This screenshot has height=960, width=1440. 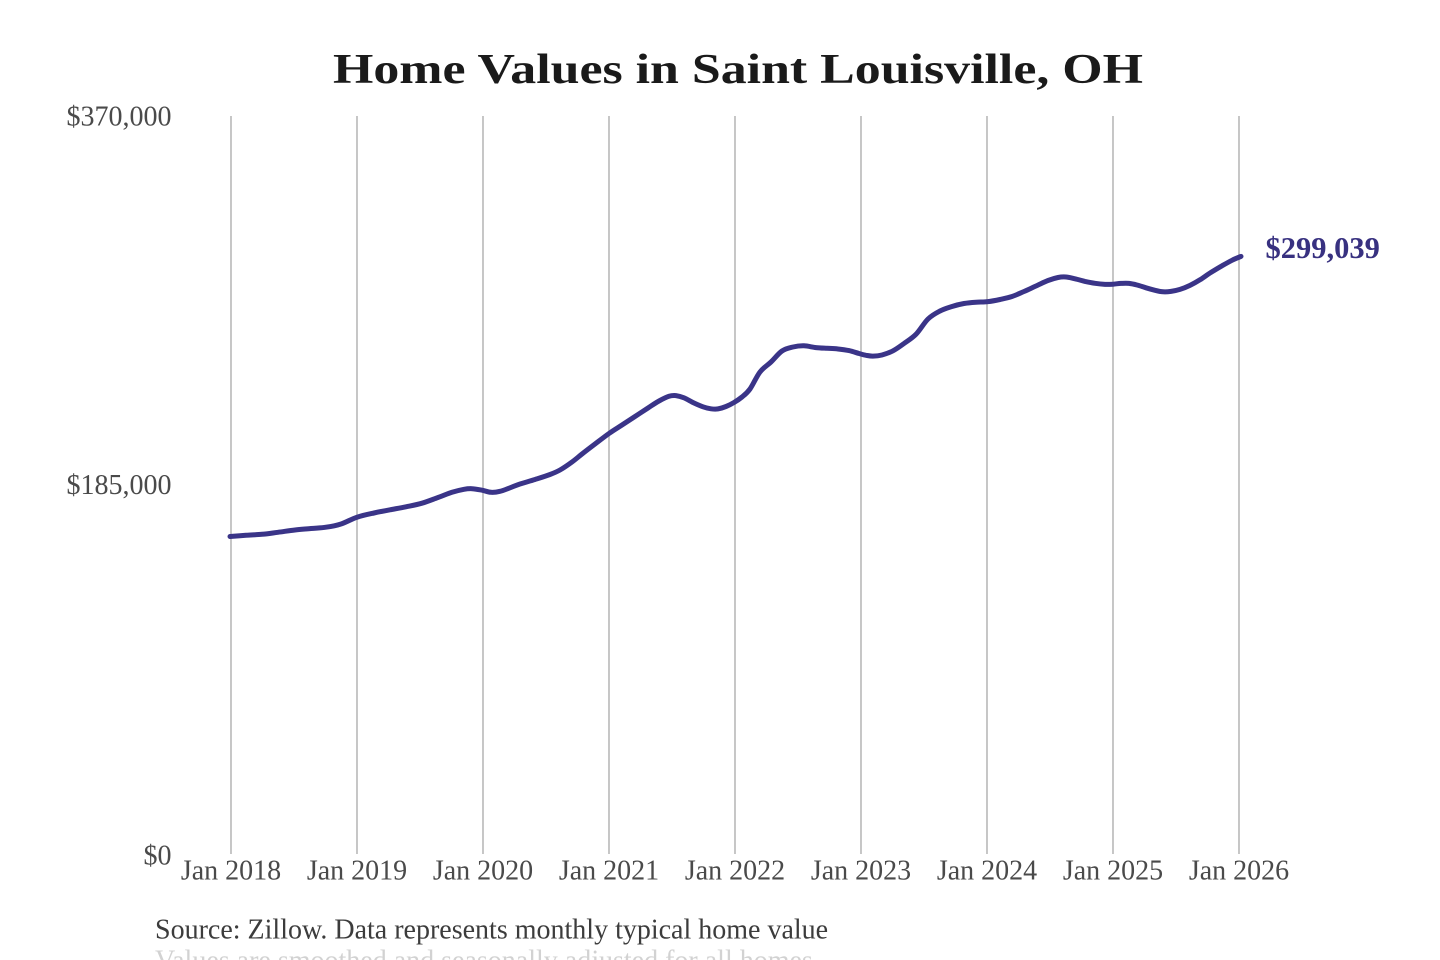 I want to click on svg-text: Jan 2020, so click(x=483, y=871).